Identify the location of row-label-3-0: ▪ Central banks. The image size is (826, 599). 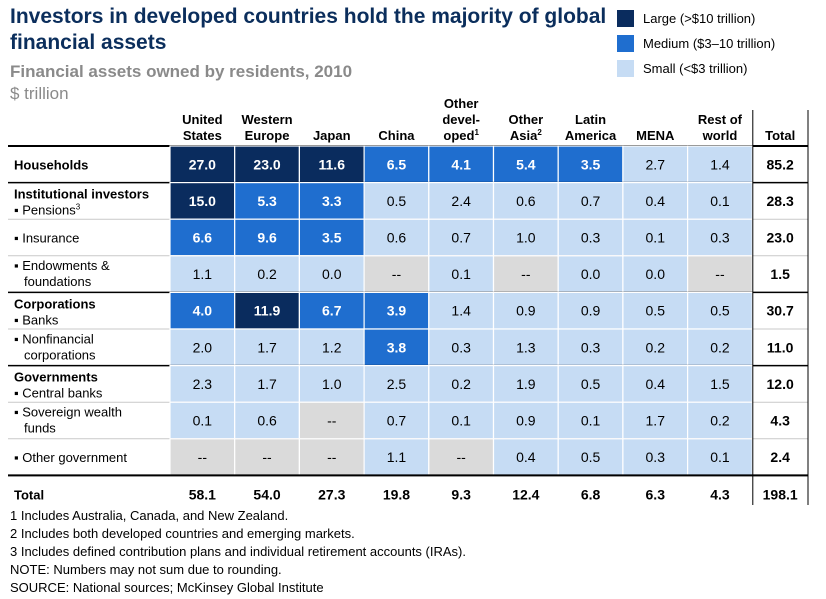
(58, 393).